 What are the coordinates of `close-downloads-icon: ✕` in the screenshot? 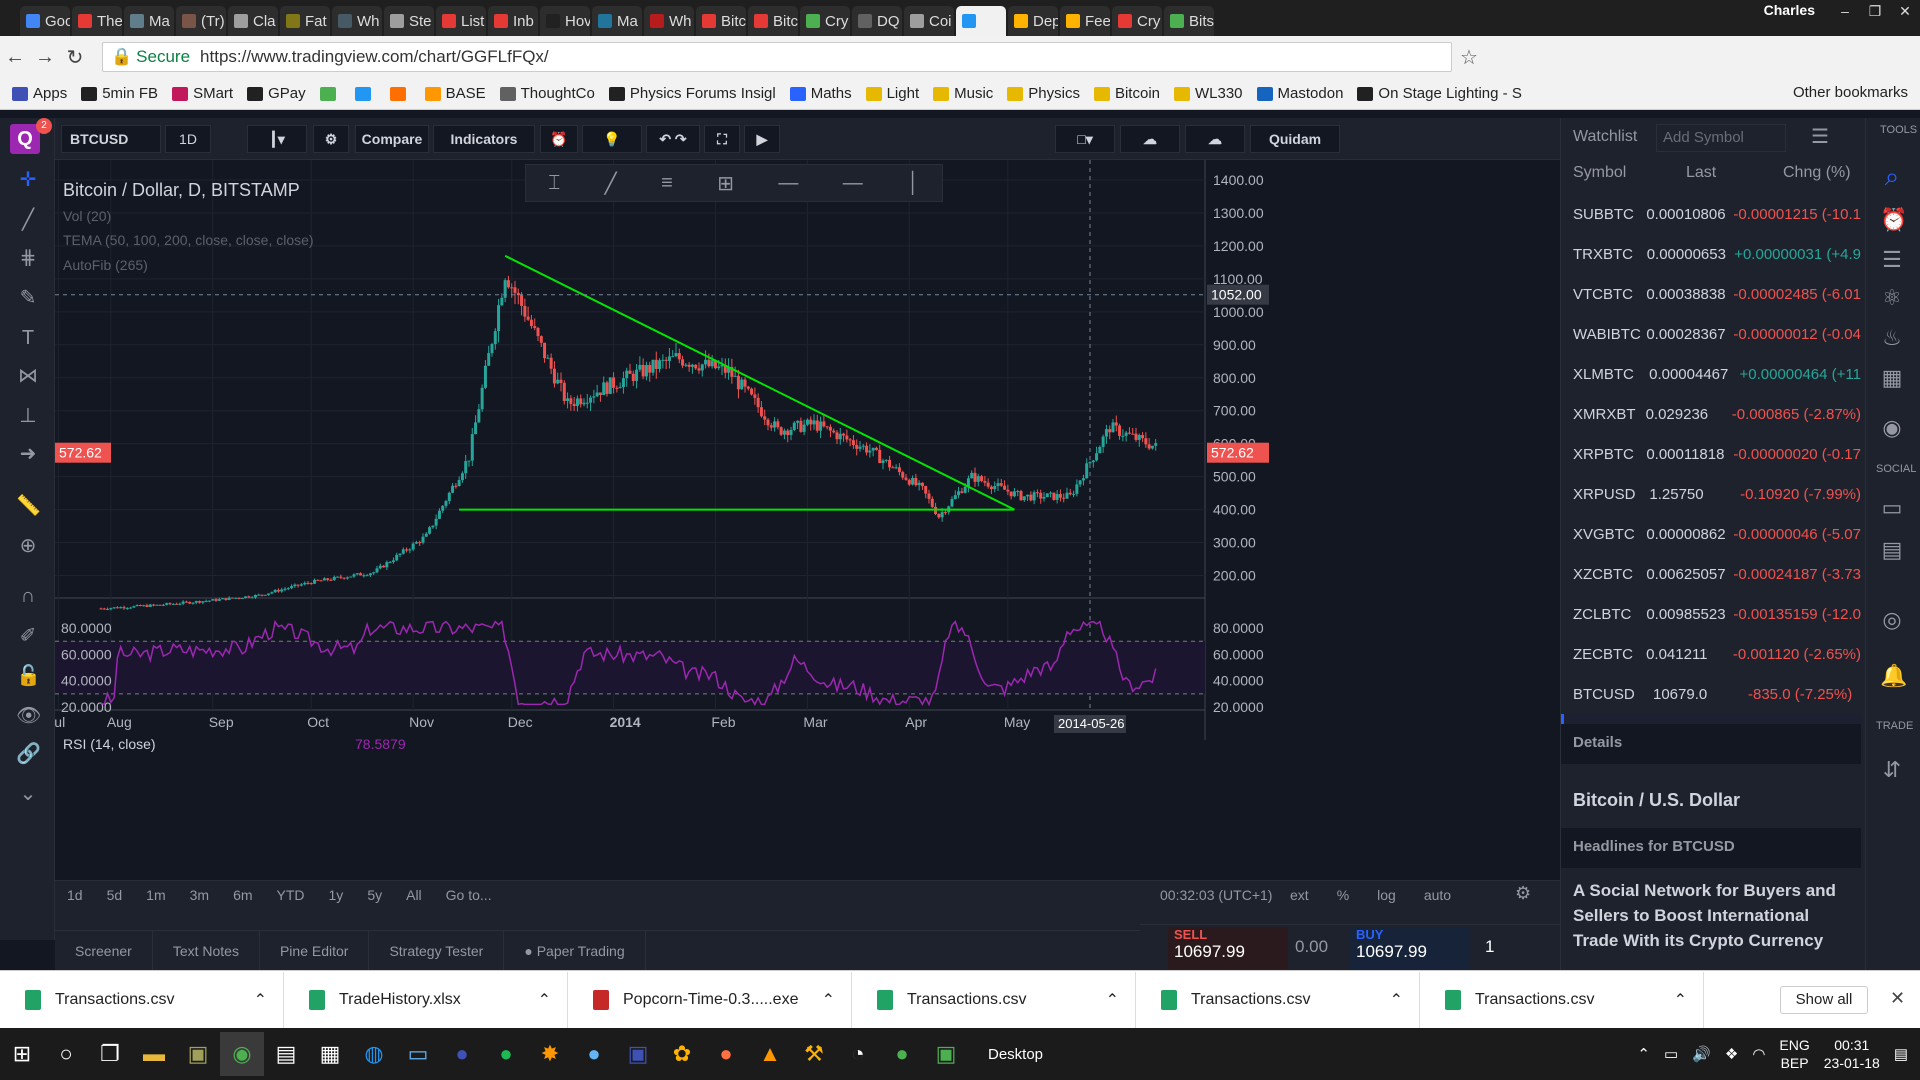 It's located at (1898, 998).